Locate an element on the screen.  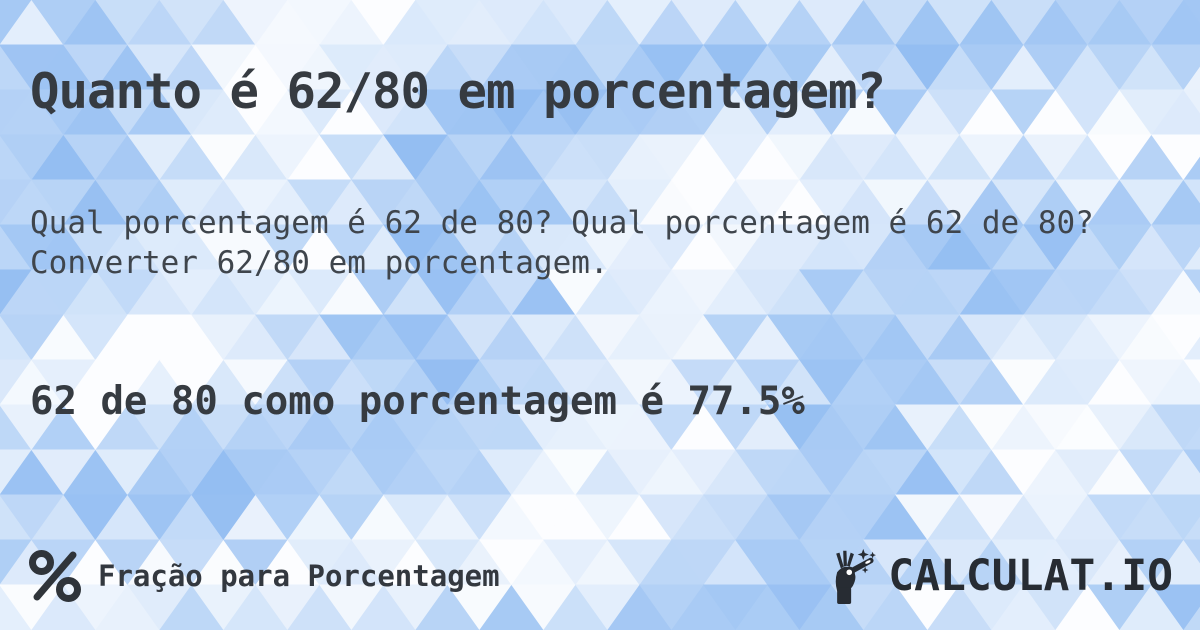
percent-icon is located at coordinates (55, 576).